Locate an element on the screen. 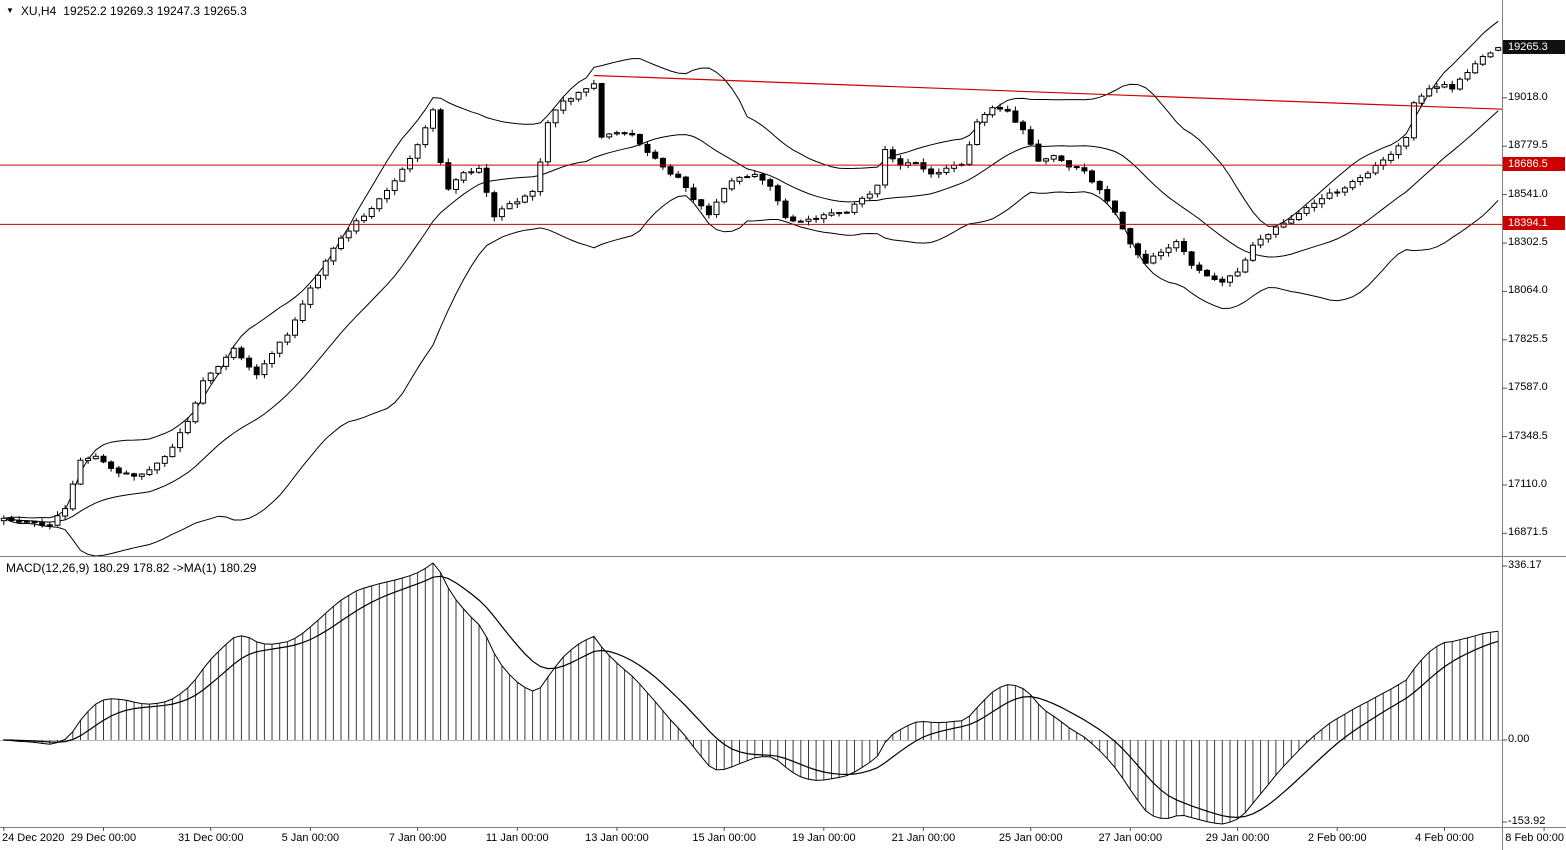 This screenshot has height=850, width=1566. time-tick-label: 5 Jan 00:00 is located at coordinates (310, 838).